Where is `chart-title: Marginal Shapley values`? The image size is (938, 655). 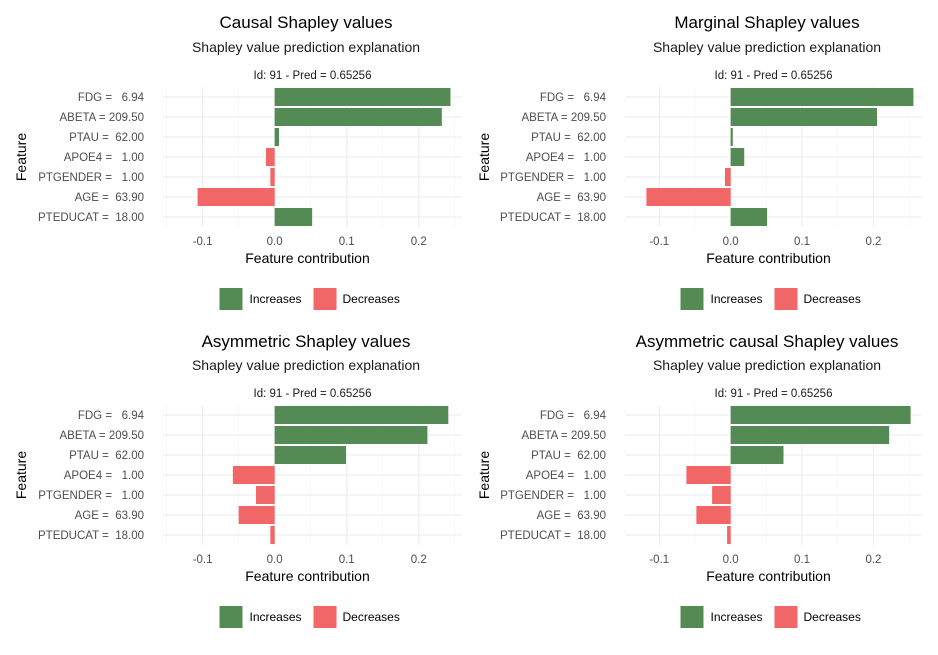 chart-title: Marginal Shapley values is located at coordinates (766, 22).